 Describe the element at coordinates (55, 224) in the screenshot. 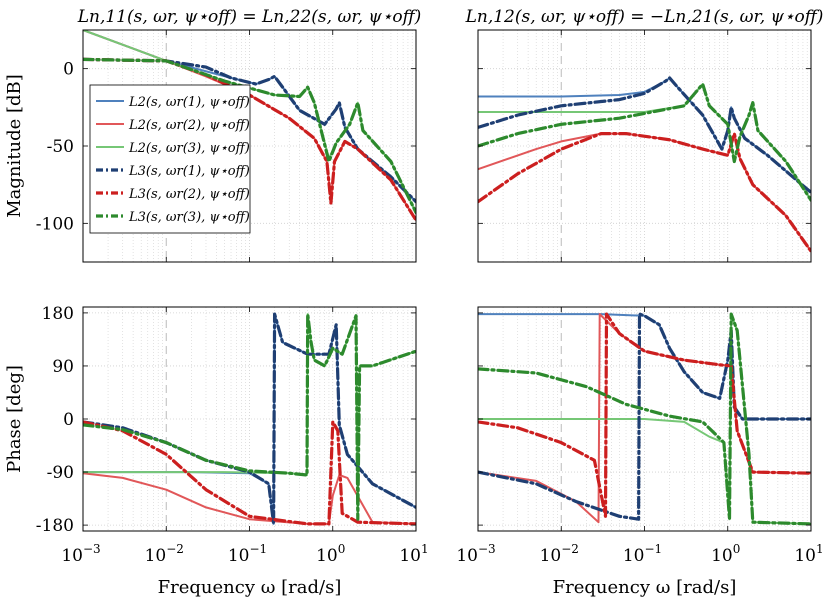

I see `y-tick-label: -100` at that location.